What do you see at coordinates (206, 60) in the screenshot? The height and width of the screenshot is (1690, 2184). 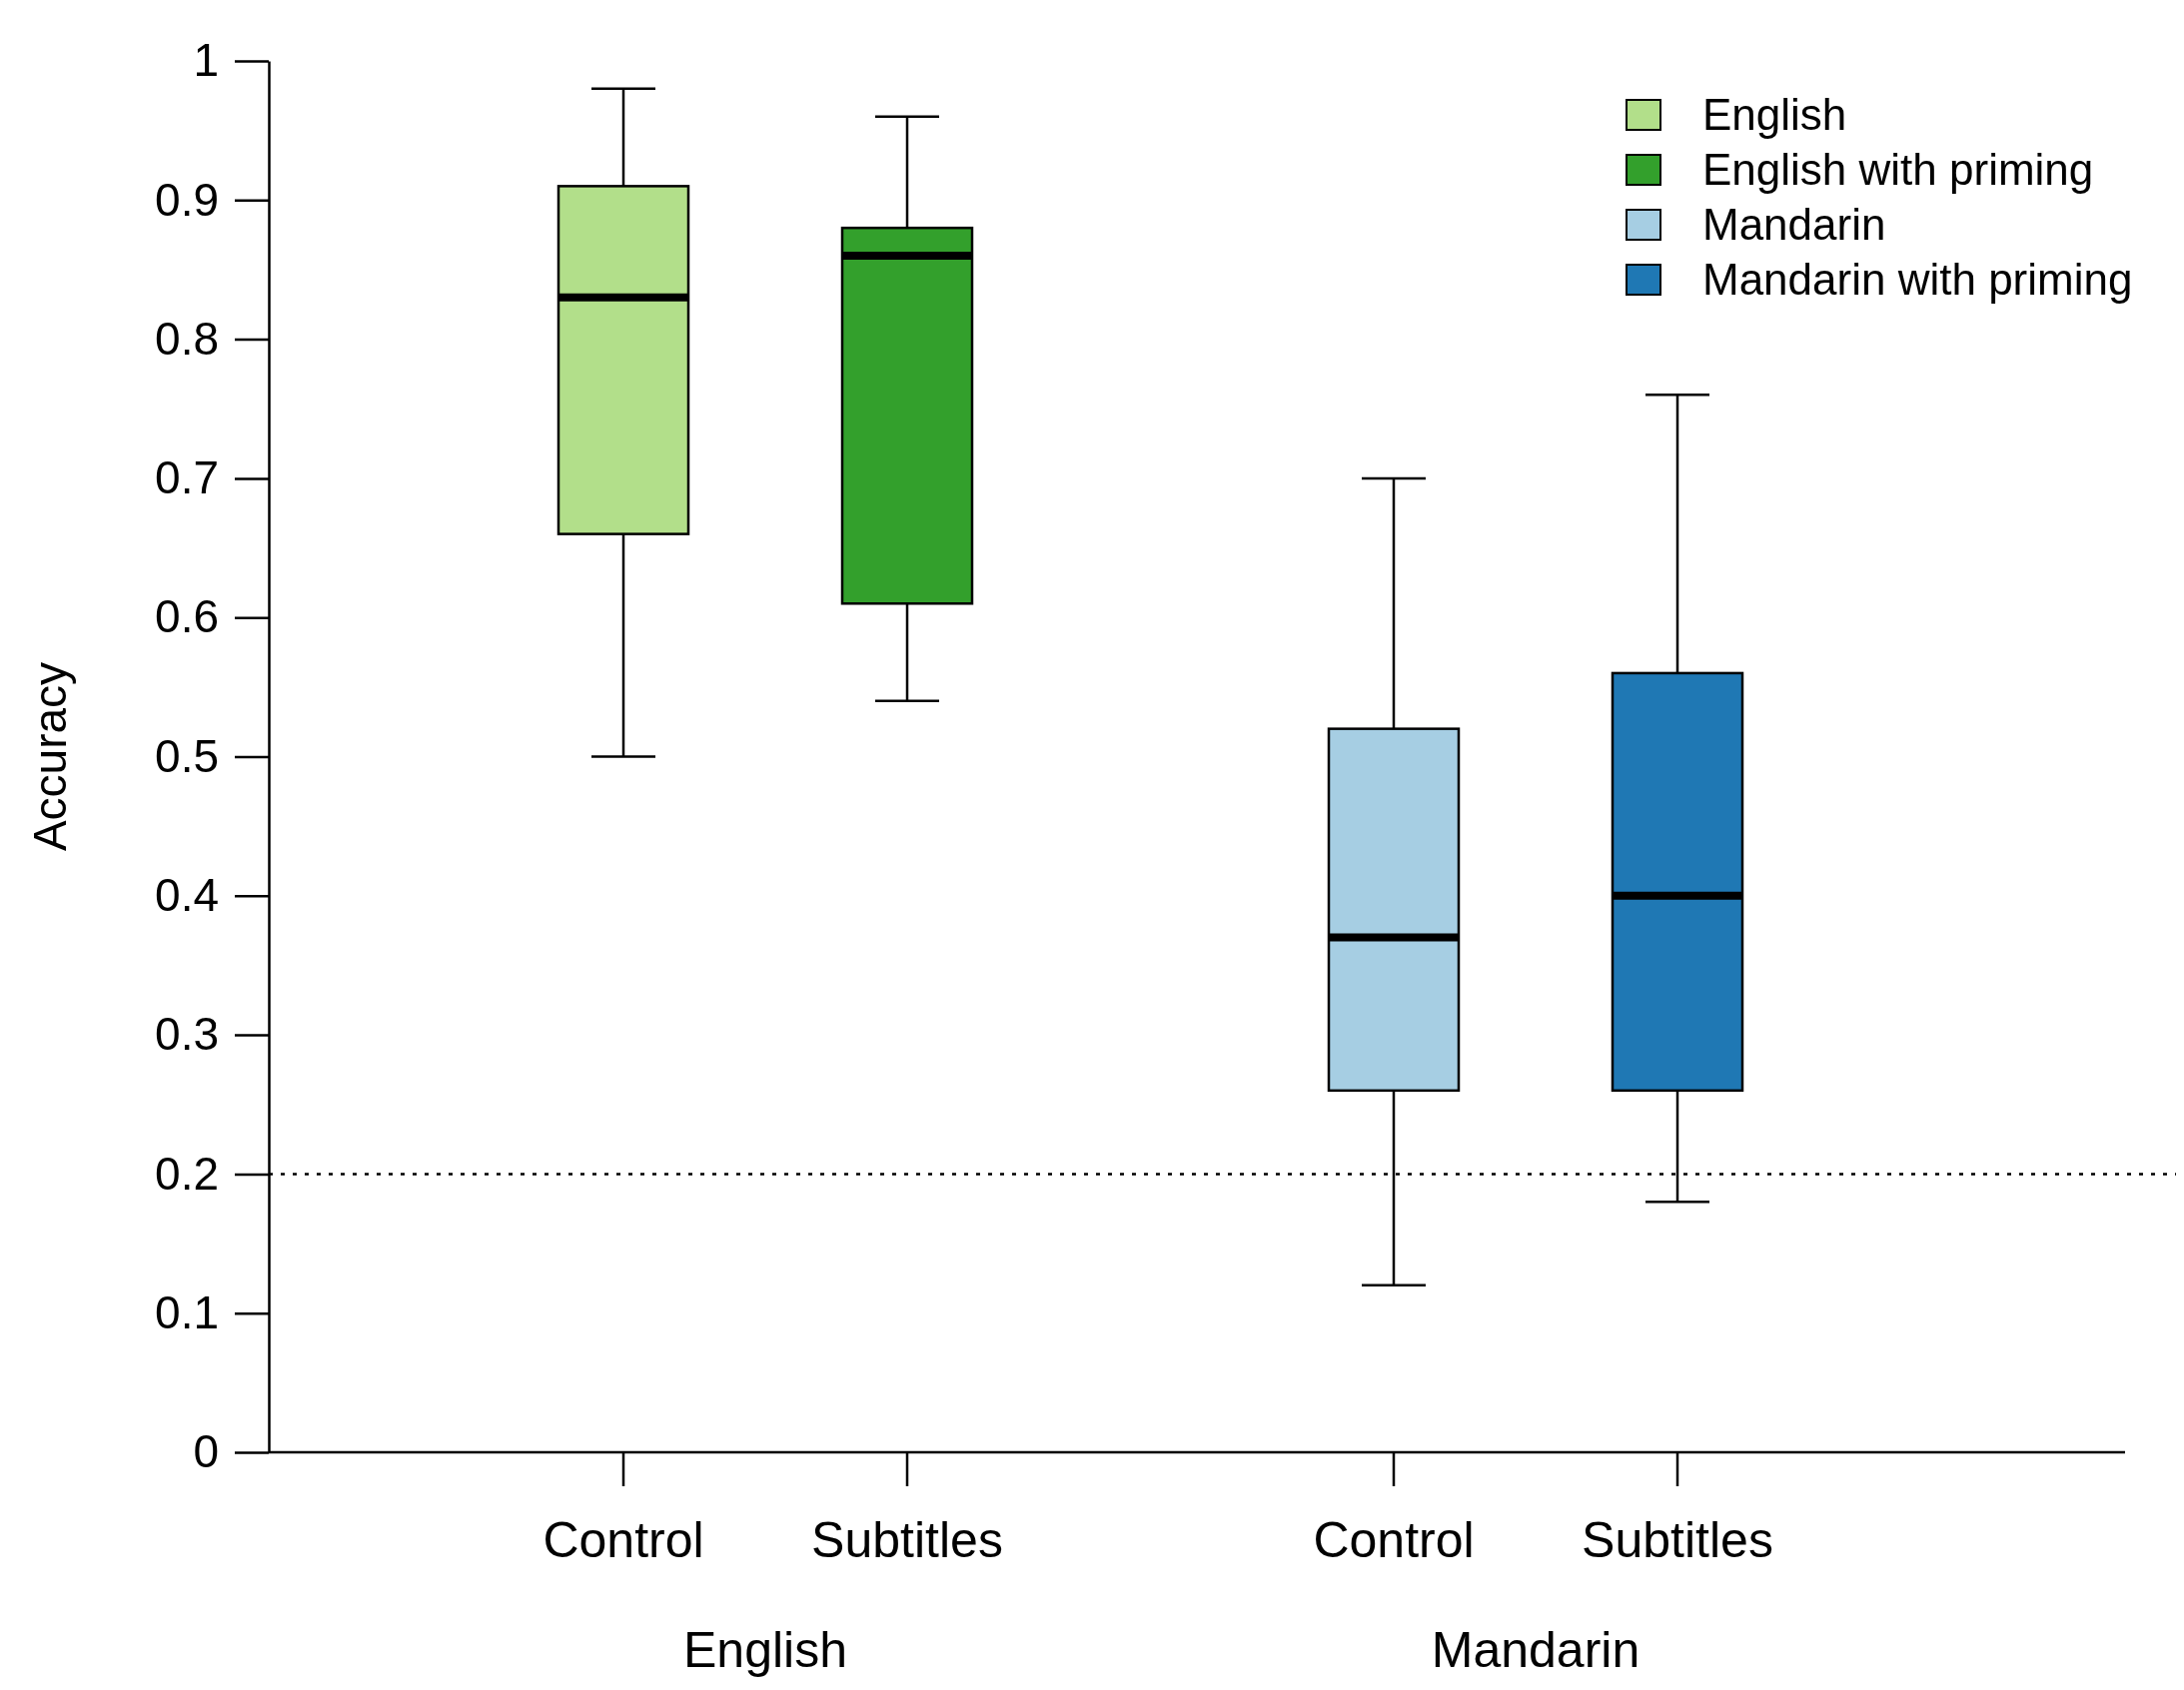 I see `y-tick-label: 1` at bounding box center [206, 60].